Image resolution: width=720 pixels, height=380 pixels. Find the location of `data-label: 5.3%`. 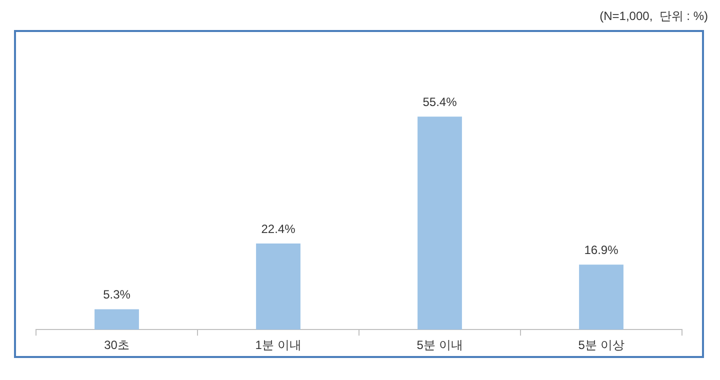

data-label: 5.3% is located at coordinates (117, 295).